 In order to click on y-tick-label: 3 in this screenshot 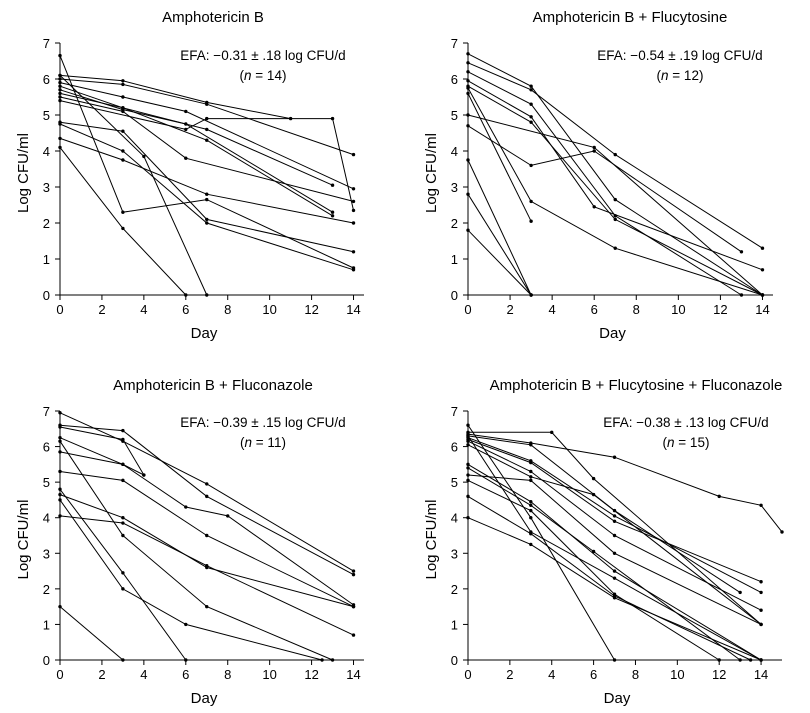, I will do `click(454, 187)`.